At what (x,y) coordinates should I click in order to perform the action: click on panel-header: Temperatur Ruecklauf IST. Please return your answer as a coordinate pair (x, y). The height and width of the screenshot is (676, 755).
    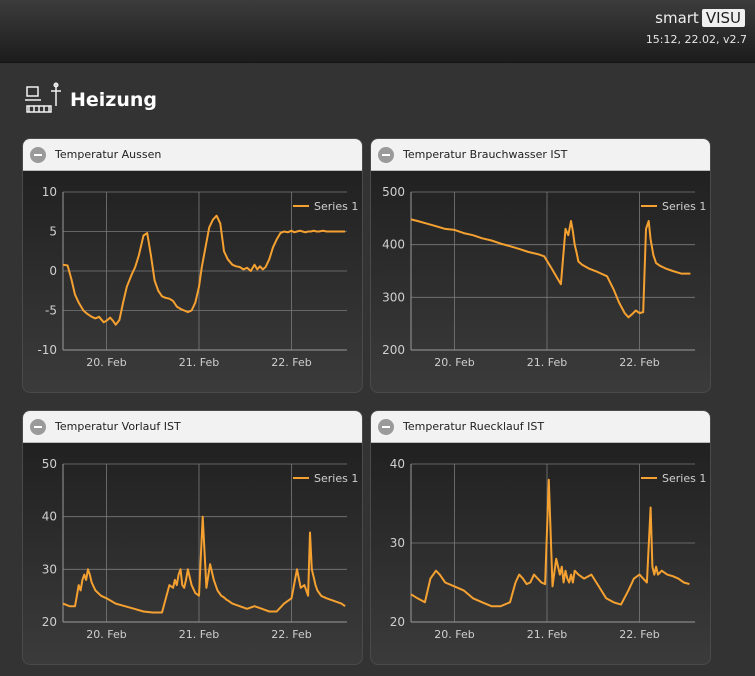
    Looking at the image, I should click on (540, 427).